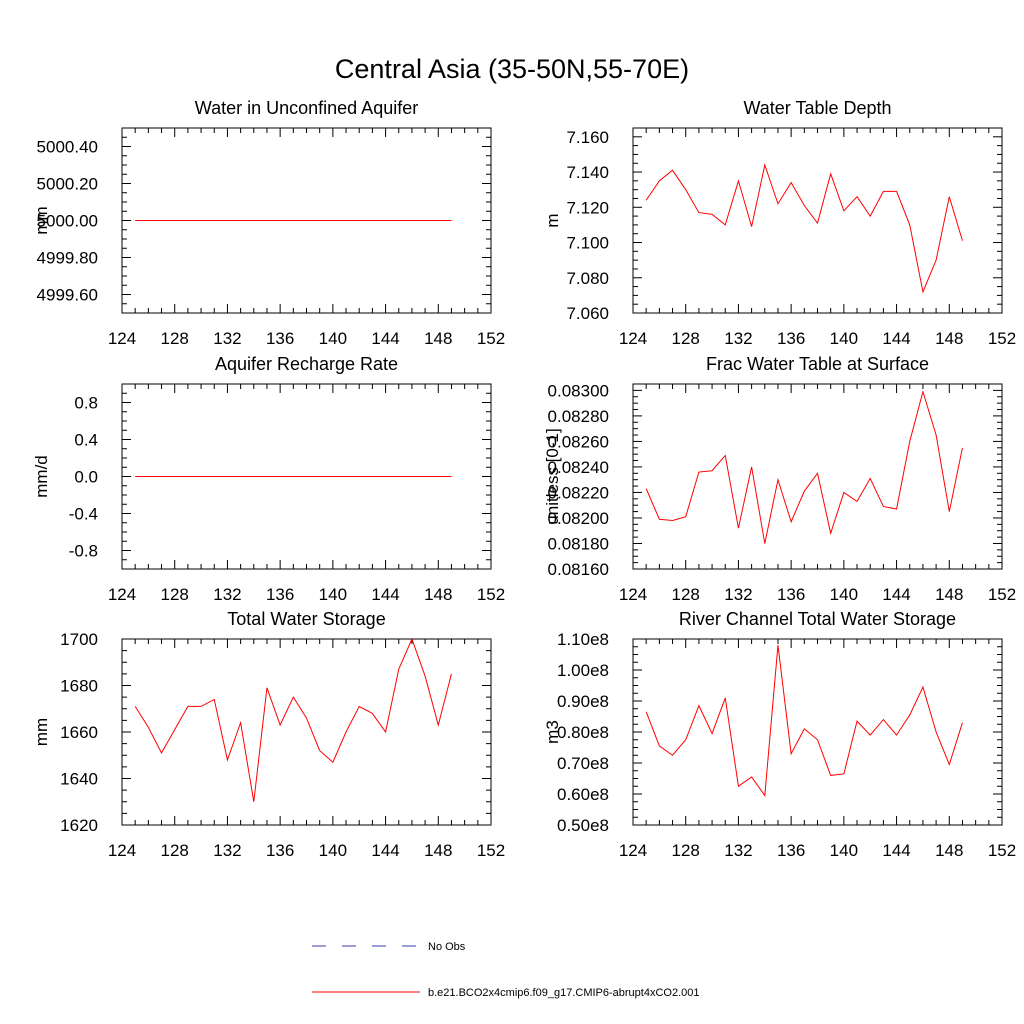 The height and width of the screenshot is (1024, 1024). Describe the element at coordinates (578, 518) in the screenshot. I see `y-tick-label: 0.08200` at that location.